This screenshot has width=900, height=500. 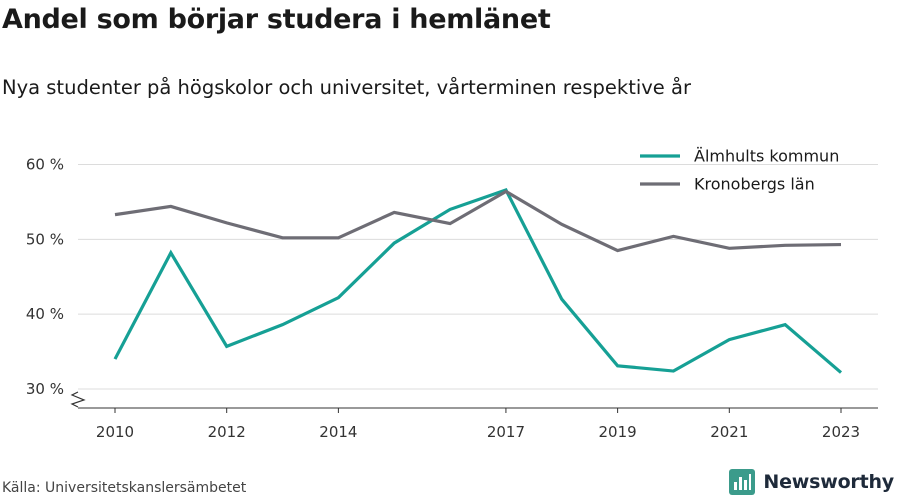 What do you see at coordinates (754, 184) in the screenshot?
I see `legend-label: Kronobergs län` at bounding box center [754, 184].